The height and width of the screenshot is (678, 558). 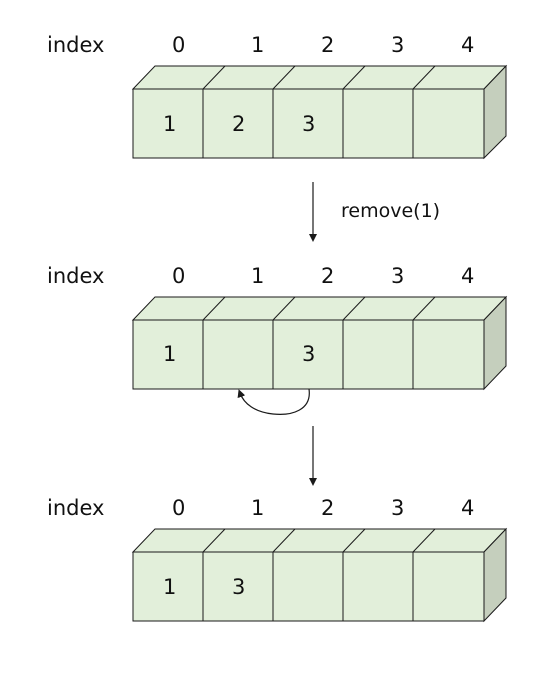 I want to click on shift-arrow-icon, so click(x=273, y=401).